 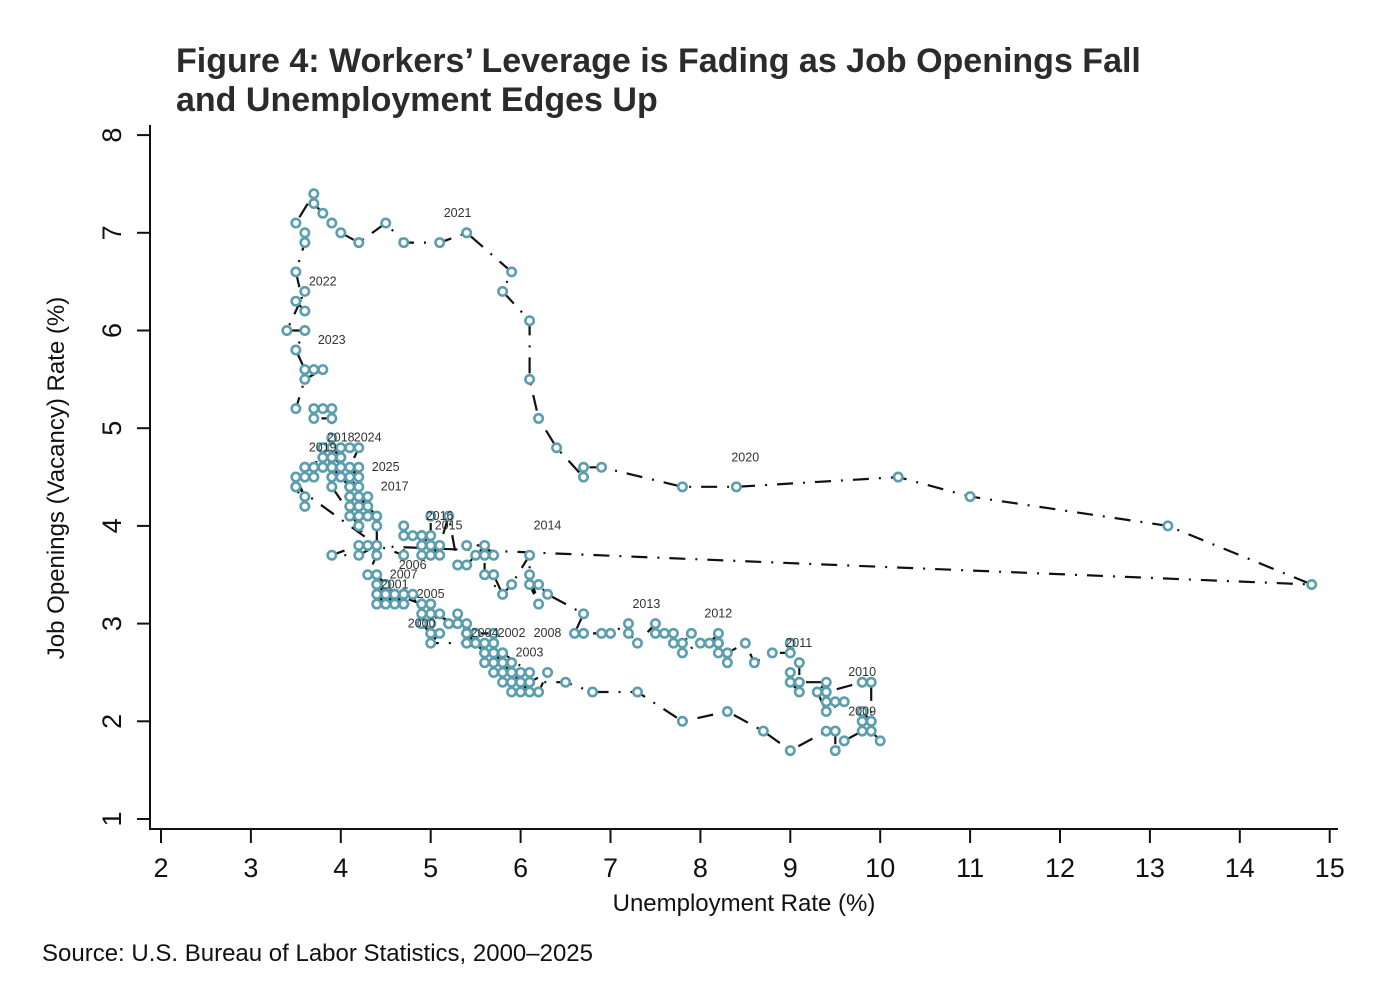 I want to click on x-tick-label: 2, so click(x=160, y=868).